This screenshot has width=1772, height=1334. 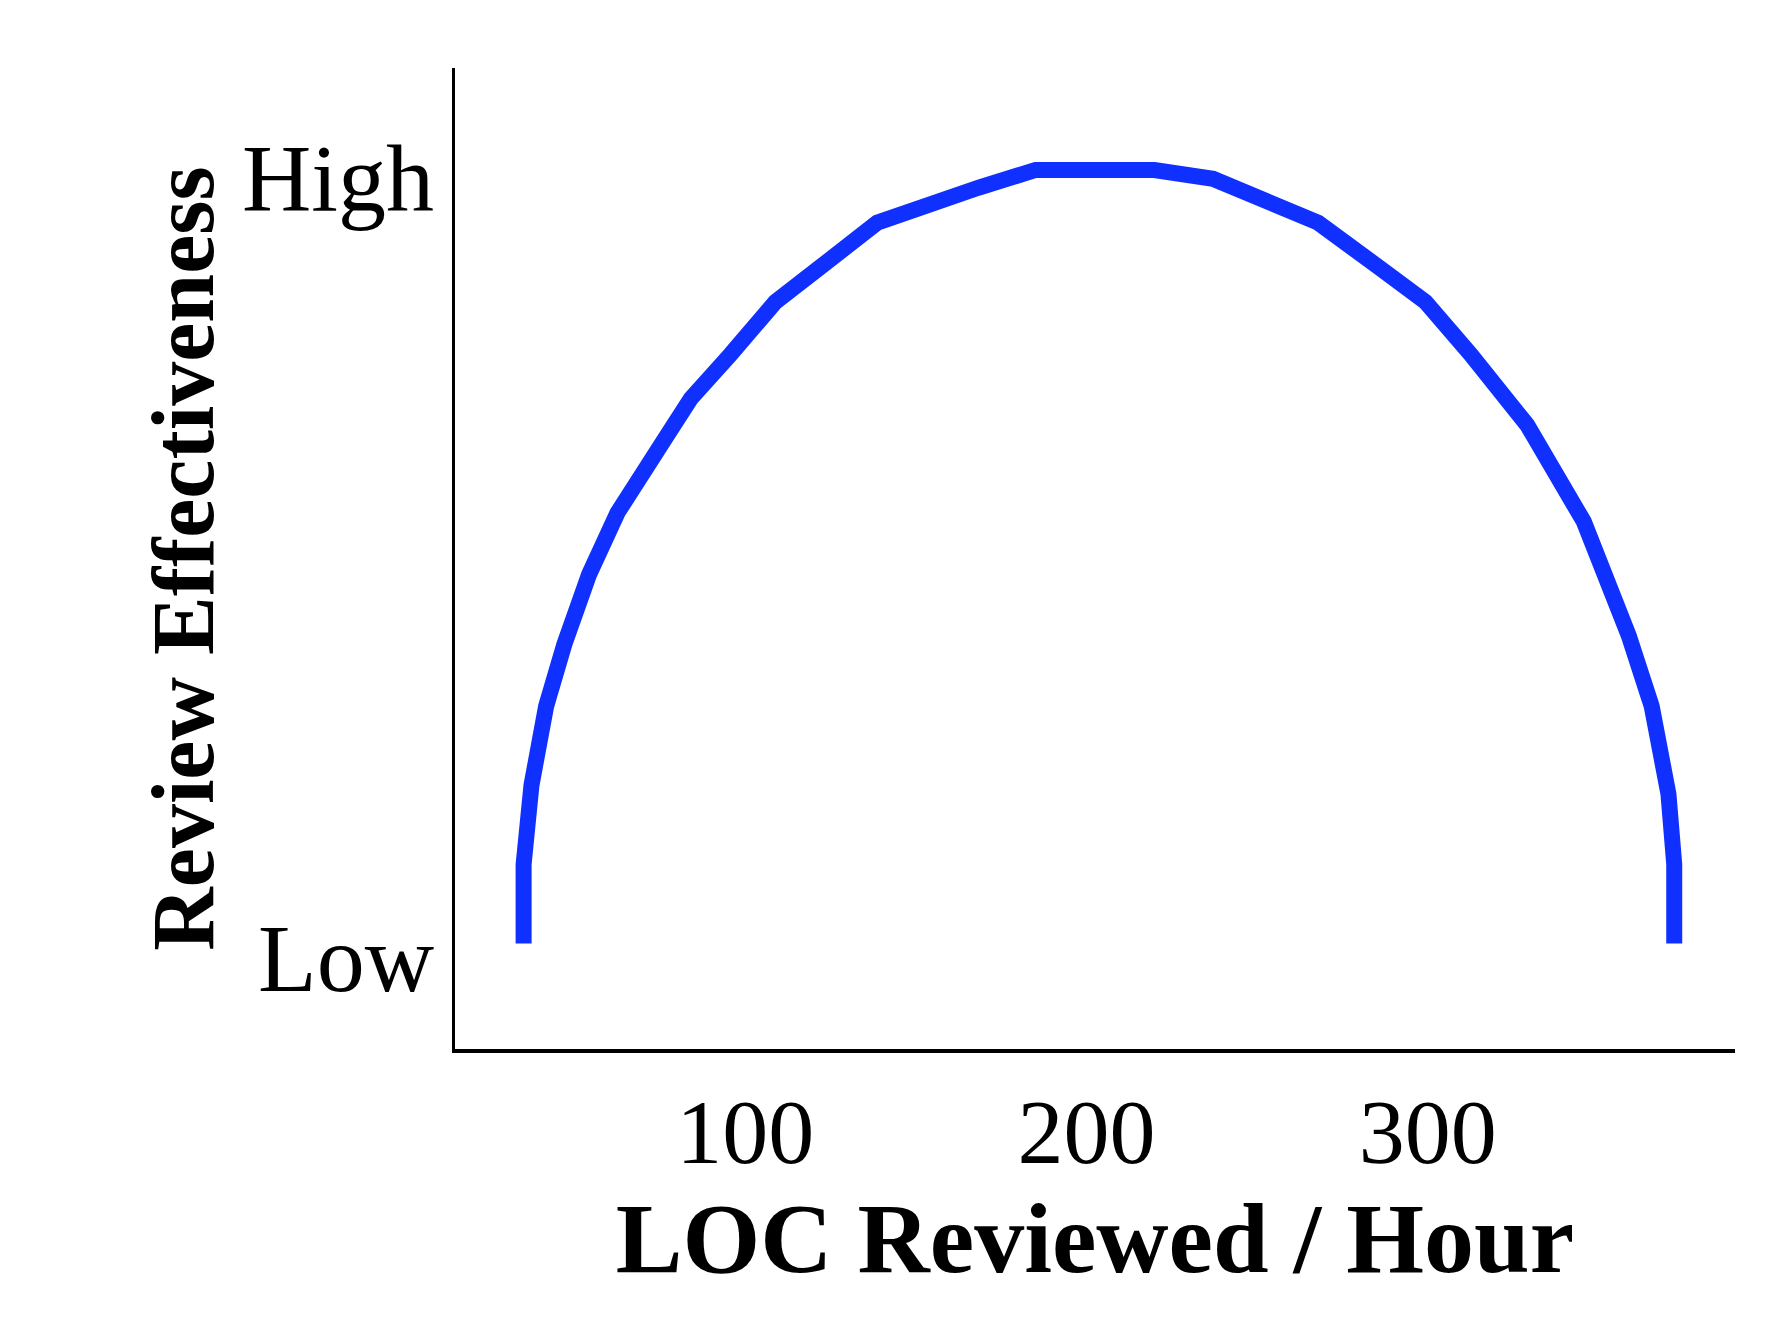 I want to click on text: Low, so click(x=346, y=958).